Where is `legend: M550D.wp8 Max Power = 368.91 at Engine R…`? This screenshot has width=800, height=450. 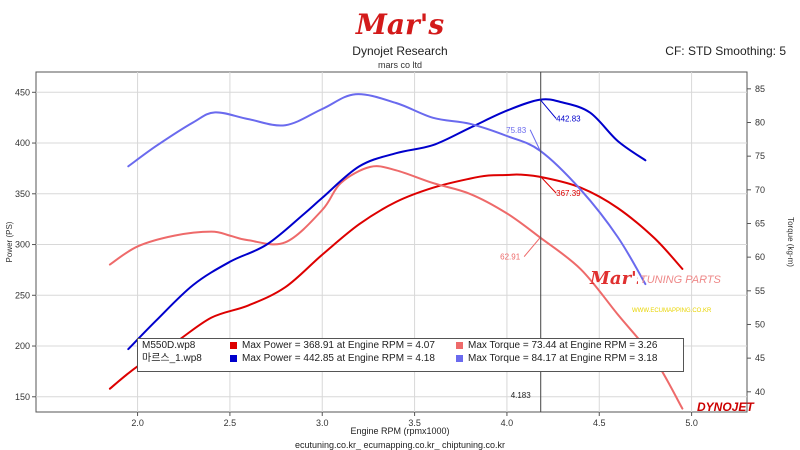
legend: M550D.wp8 Max Power = 368.91 at Engine R… is located at coordinates (410, 355).